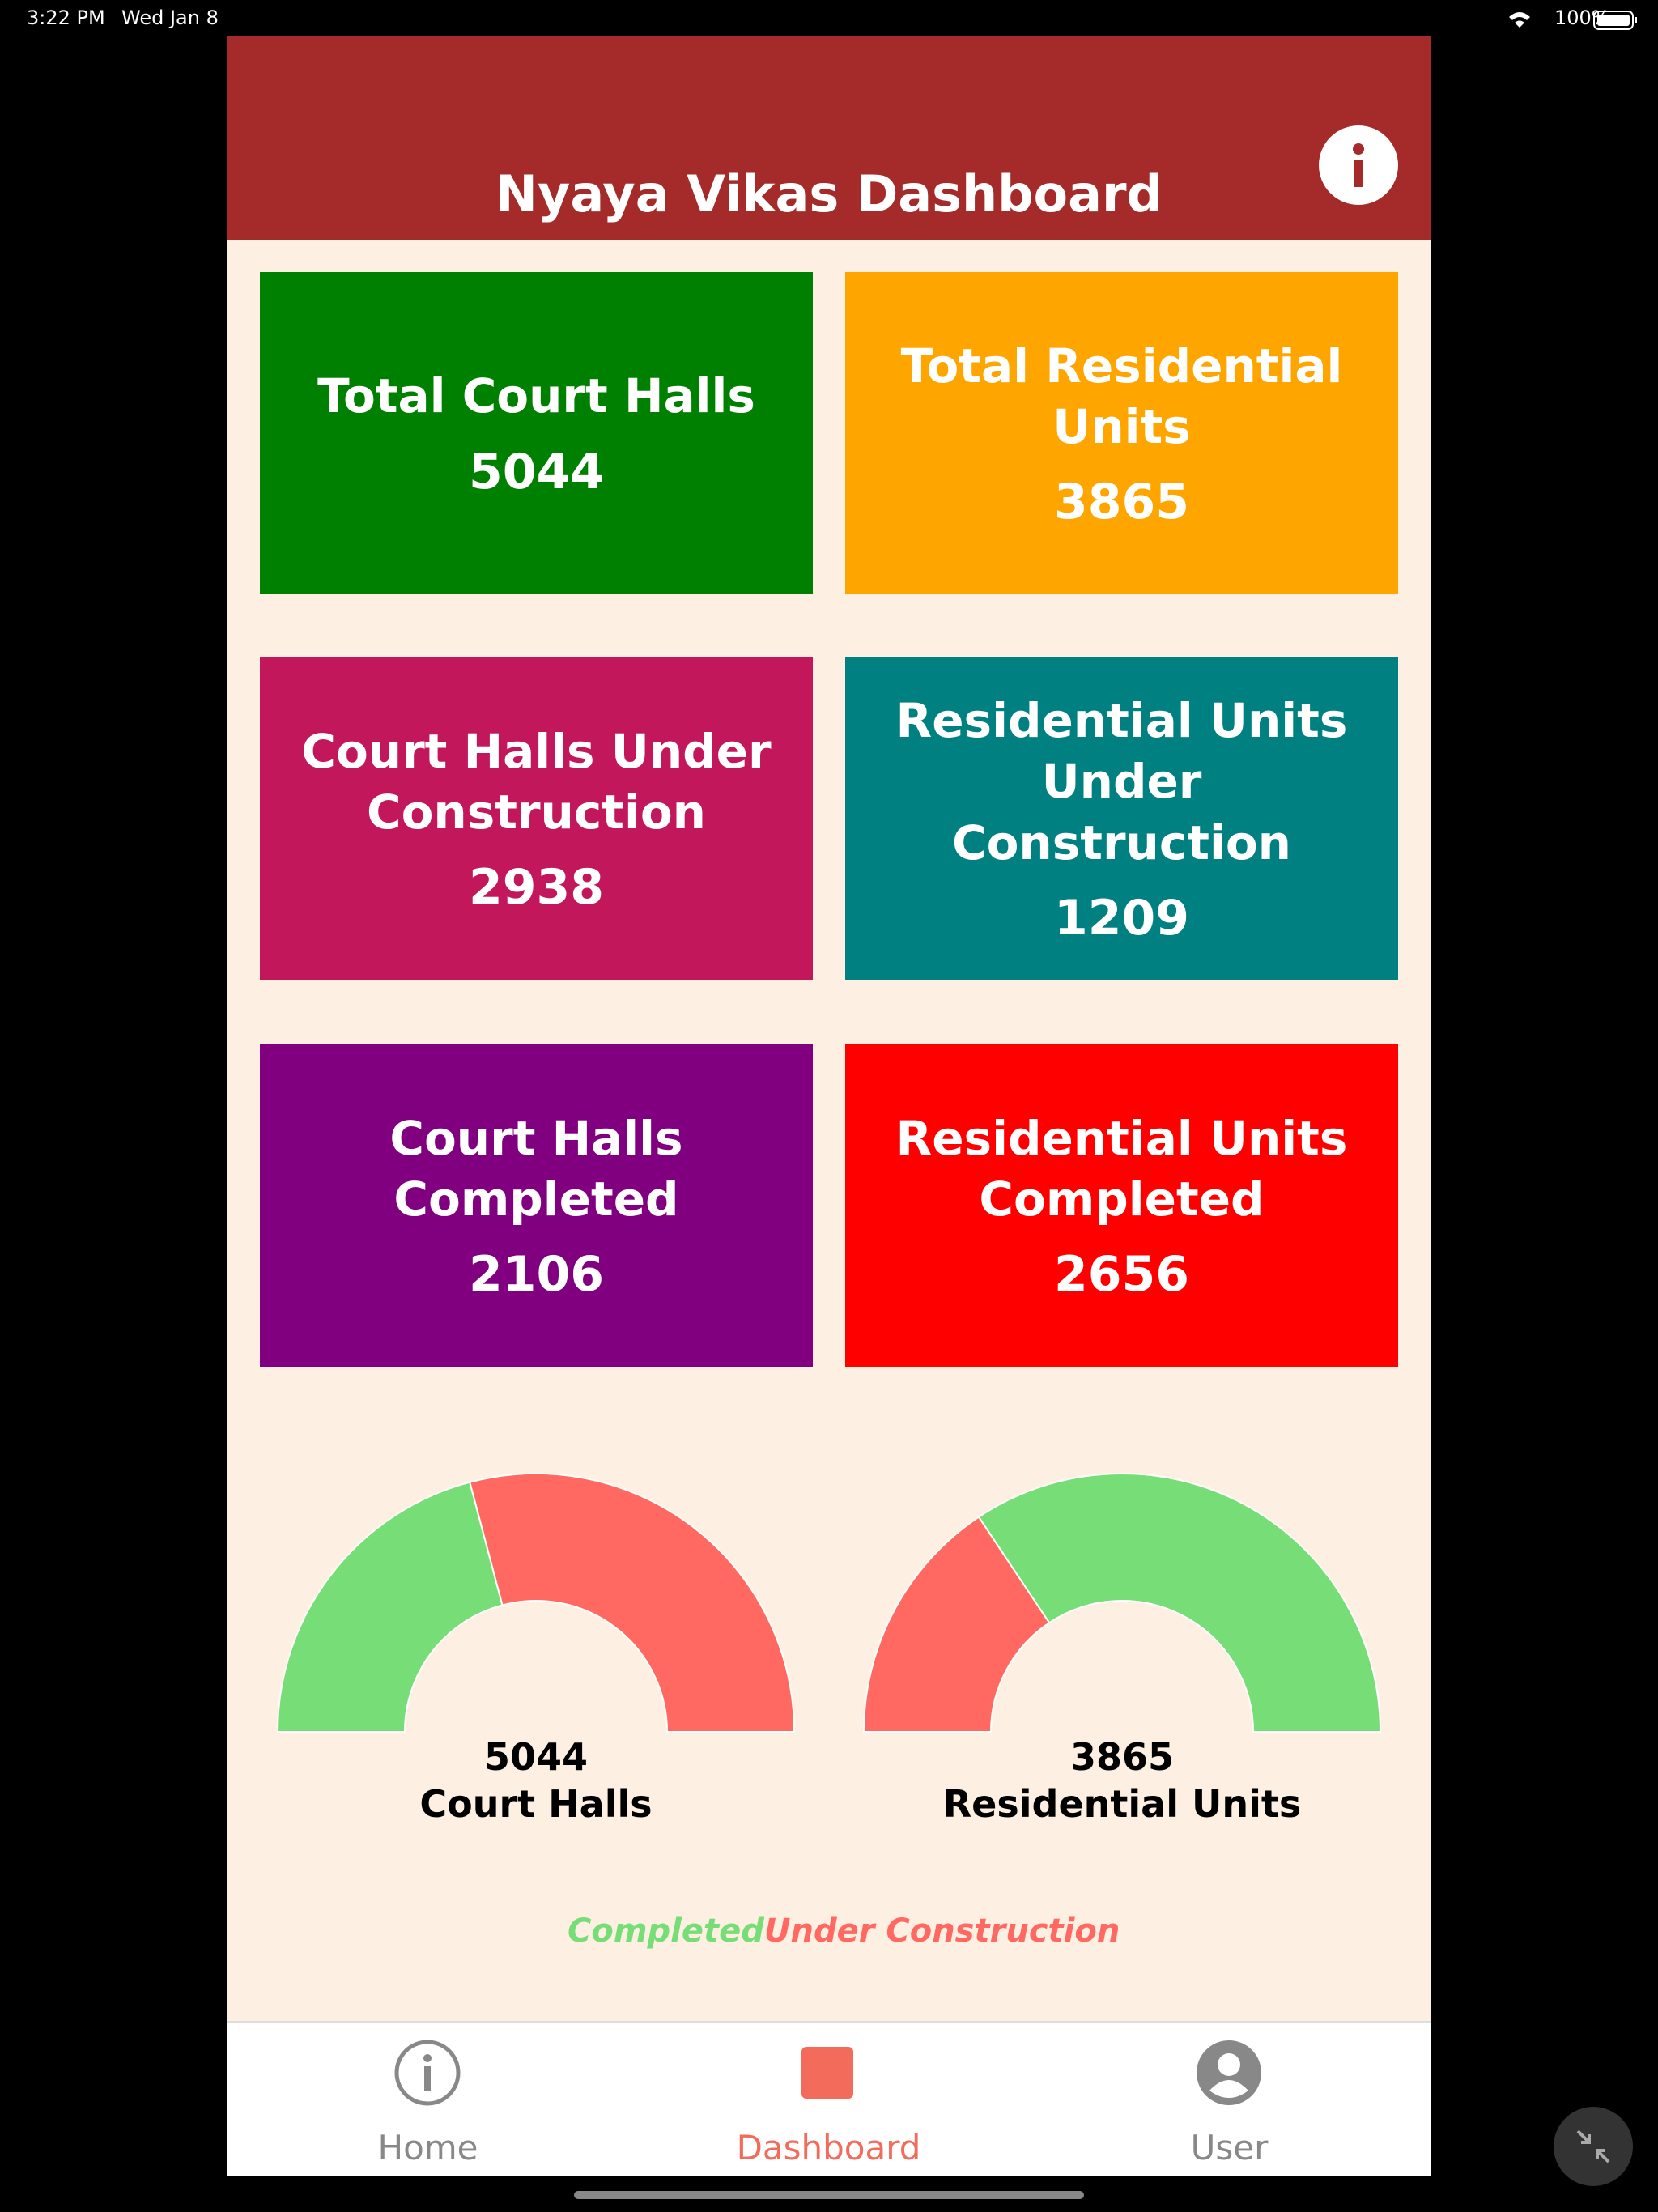 The height and width of the screenshot is (2212, 1658). Describe the element at coordinates (427, 2073) in the screenshot. I see `home-icon` at that location.